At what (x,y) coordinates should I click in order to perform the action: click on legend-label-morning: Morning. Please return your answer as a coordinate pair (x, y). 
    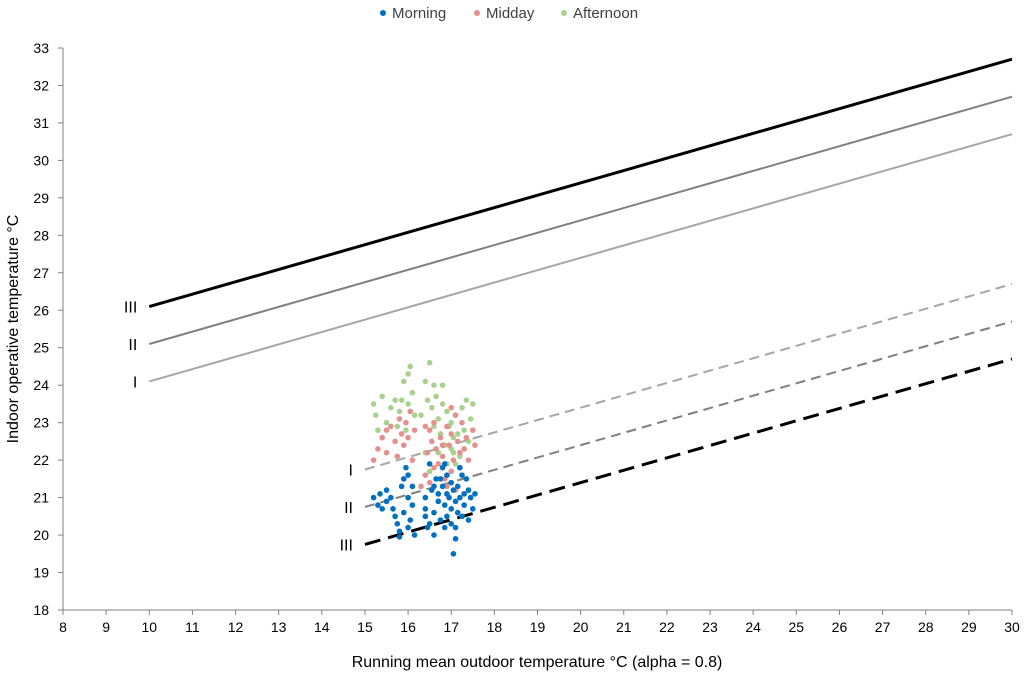
    Looking at the image, I should click on (419, 13).